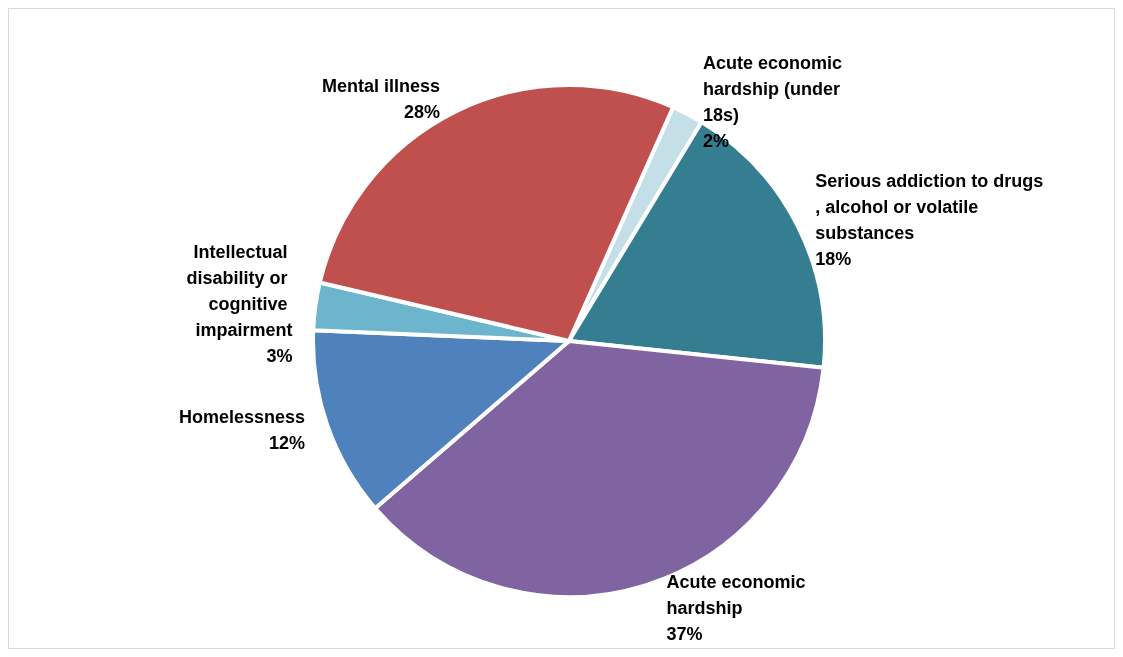 The image size is (1123, 657). What do you see at coordinates (833, 259) in the screenshot?
I see `data-label: 18%` at bounding box center [833, 259].